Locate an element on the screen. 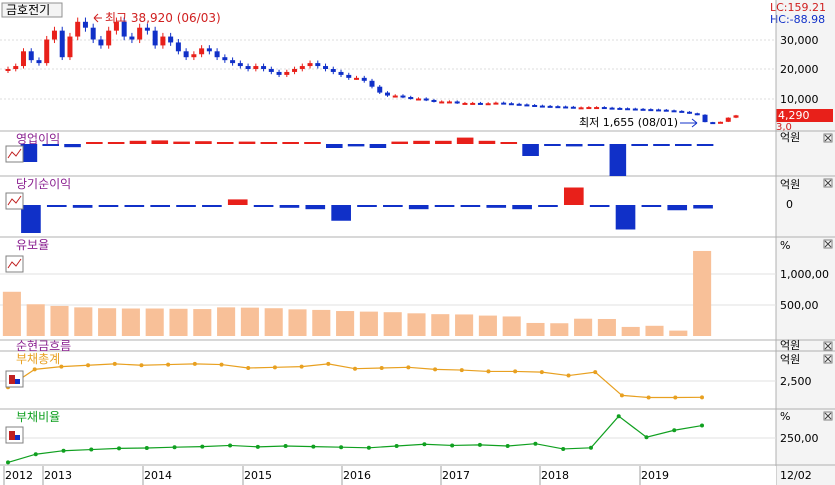  price-title: 금호전기 is located at coordinates (28, 10).